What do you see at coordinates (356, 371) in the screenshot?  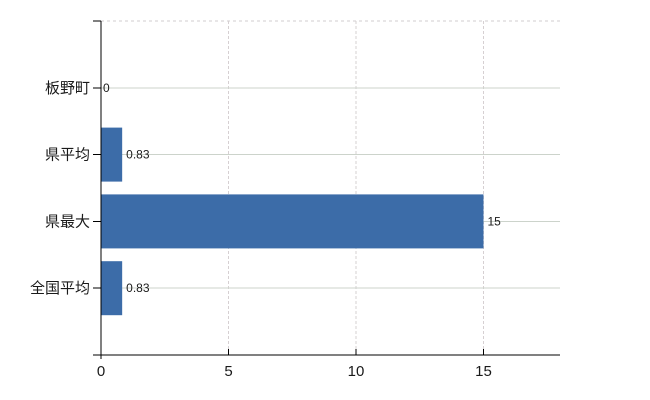 I see `x-tick-label-2: 10` at bounding box center [356, 371].